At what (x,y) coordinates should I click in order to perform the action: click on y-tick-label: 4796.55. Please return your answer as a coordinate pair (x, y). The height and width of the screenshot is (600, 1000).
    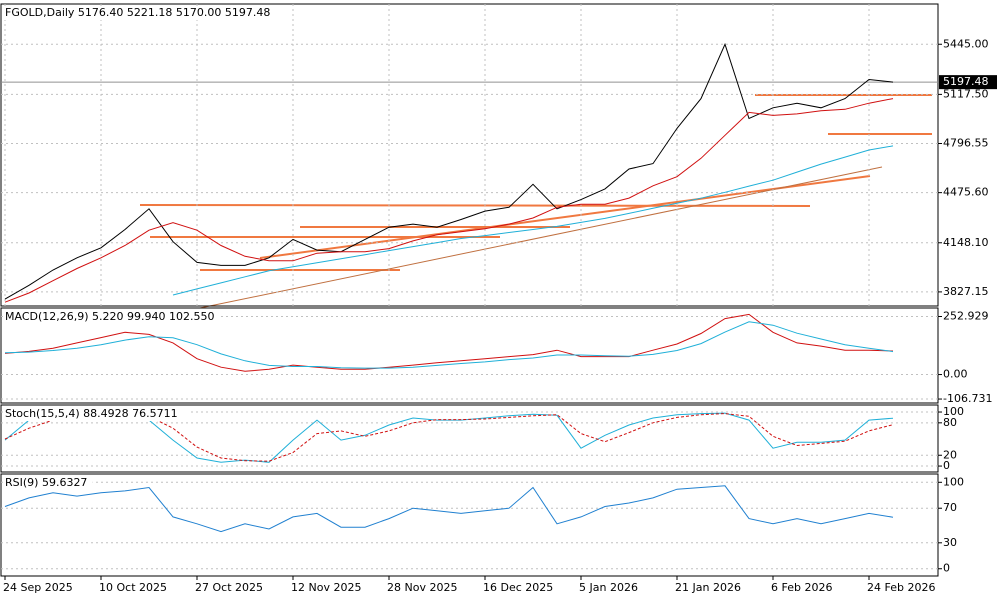
    Looking at the image, I should click on (966, 143).